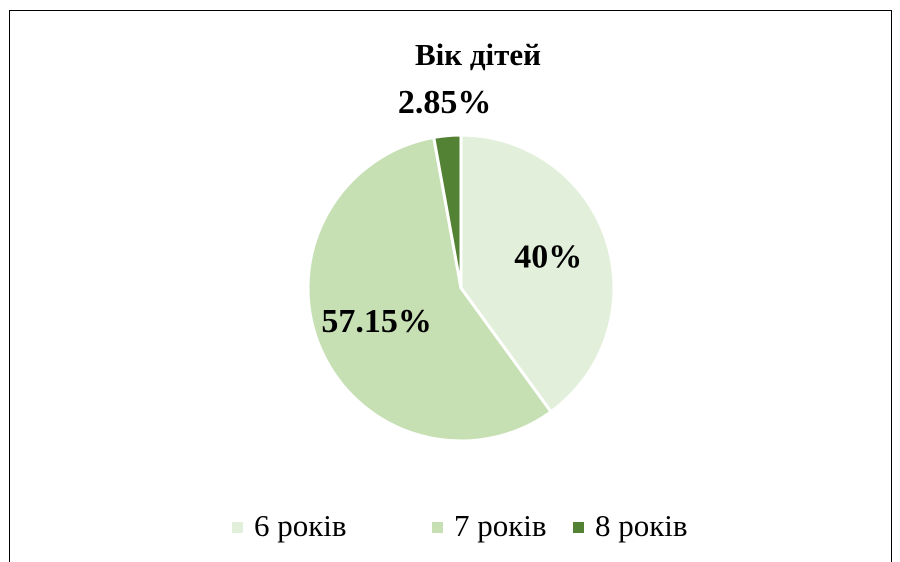 The image size is (900, 562). What do you see at coordinates (445, 102) in the screenshot?
I see `data-label: 2.85%` at bounding box center [445, 102].